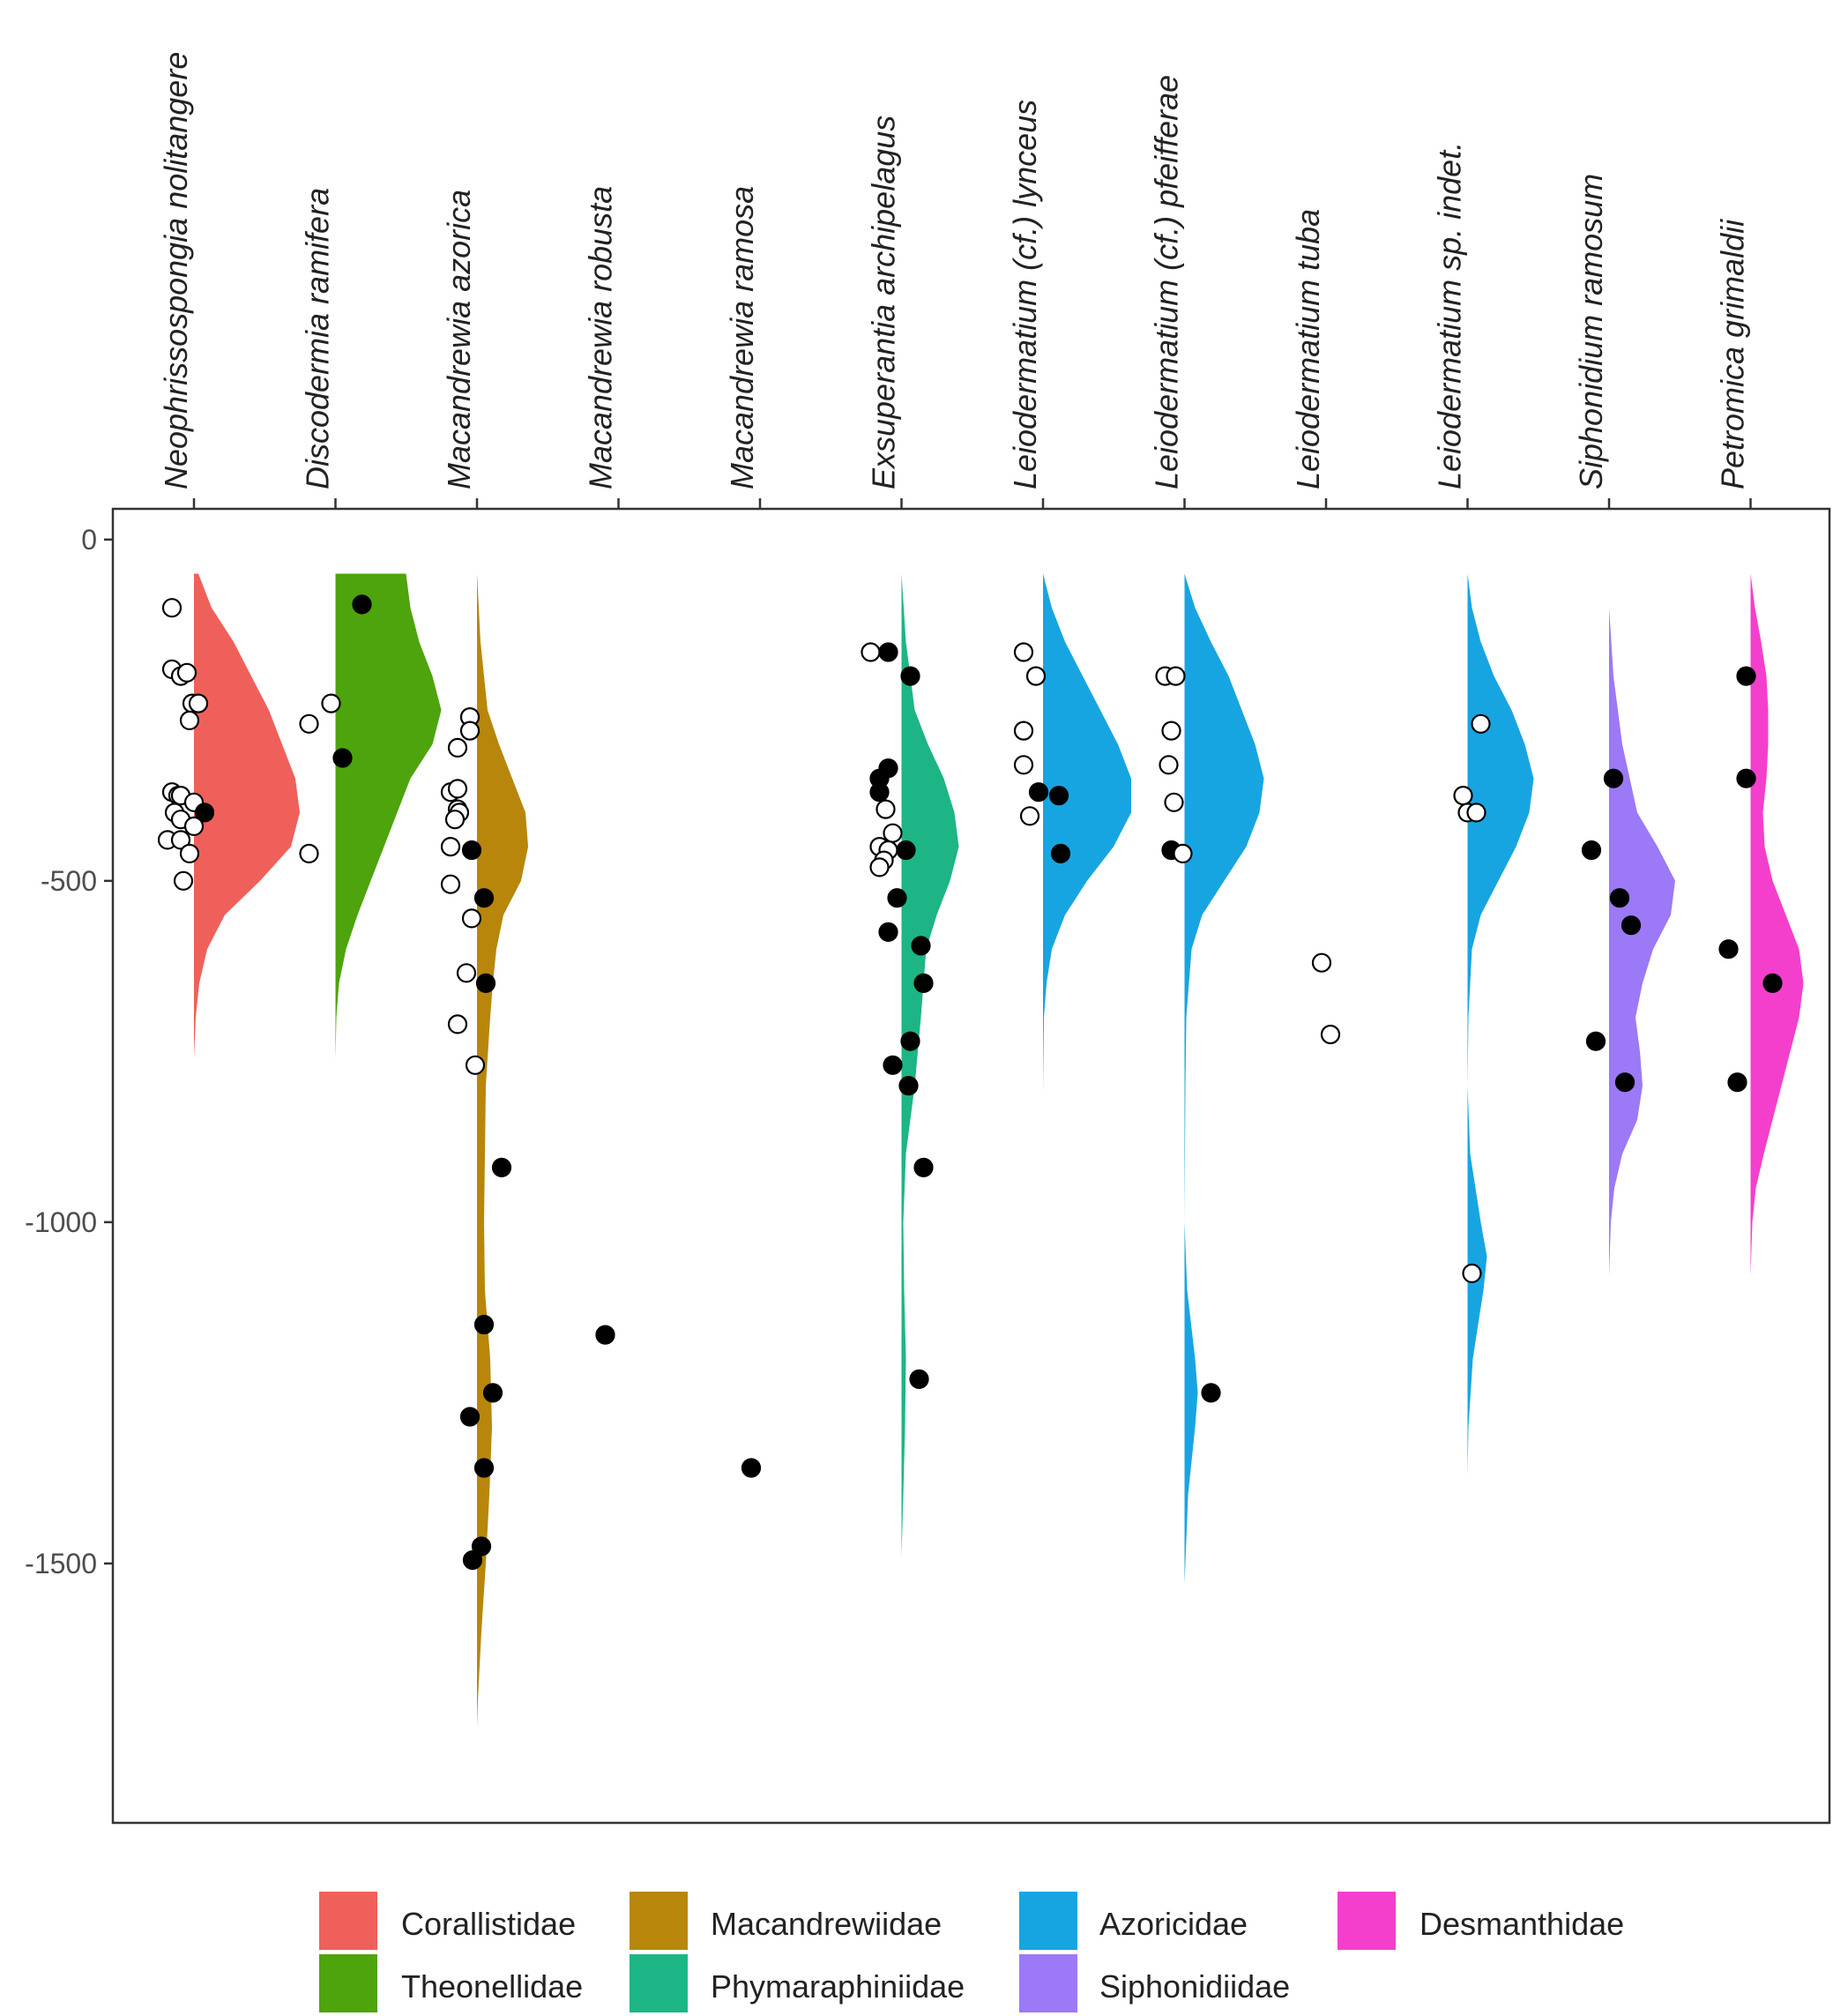 This screenshot has height=2016, width=1833. Describe the element at coordinates (1167, 282) in the screenshot. I see `category-label: Leiodermatium (cf.) pfeifferae` at that location.